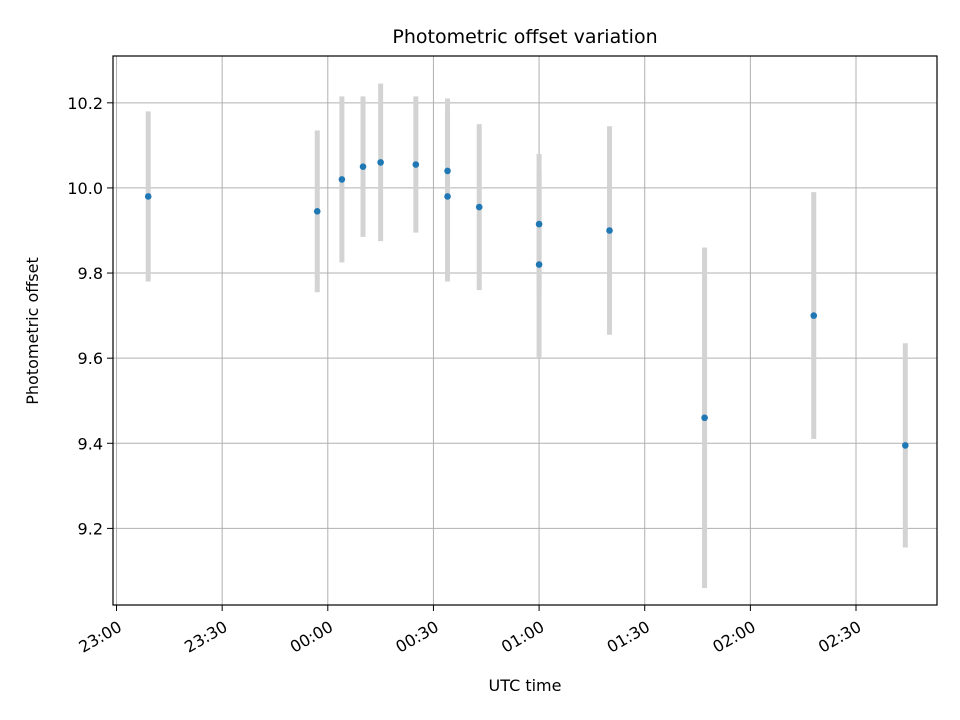  Describe the element at coordinates (85, 103) in the screenshot. I see `y-tick-label: 10.2` at that location.